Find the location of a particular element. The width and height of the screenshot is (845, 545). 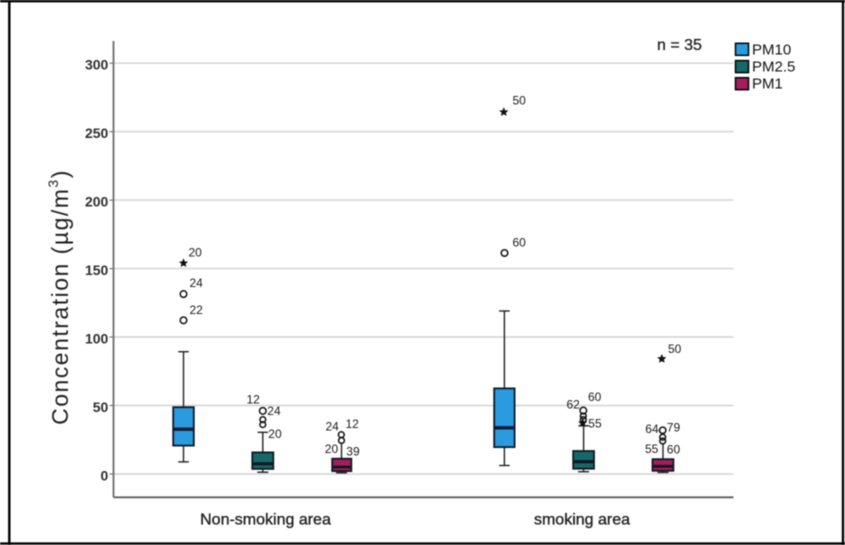

svg-text: n = 35 is located at coordinates (679, 45).